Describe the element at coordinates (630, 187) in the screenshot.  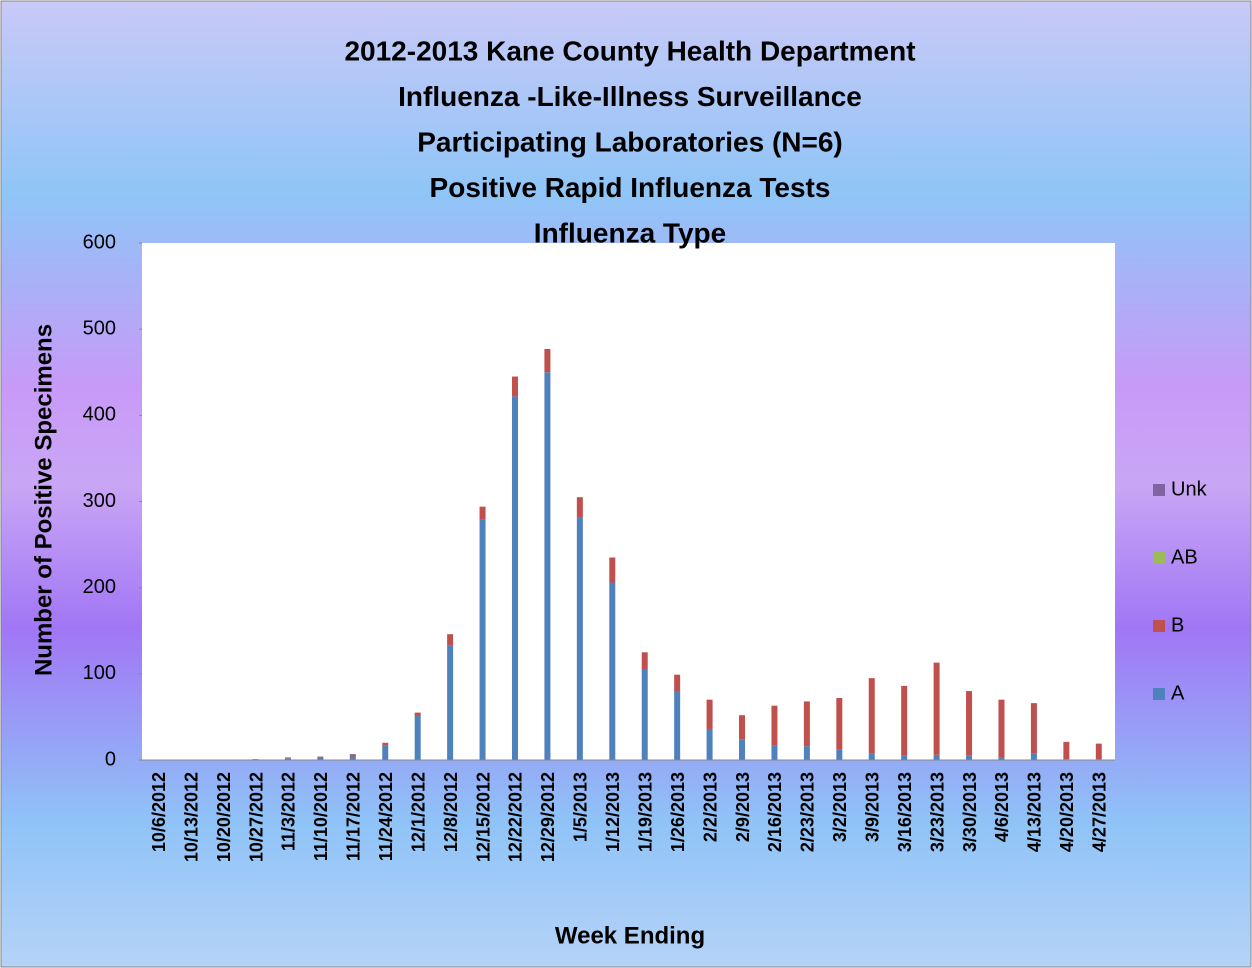
I see `chart-title: Positive Rapid Influenza Tests` at that location.